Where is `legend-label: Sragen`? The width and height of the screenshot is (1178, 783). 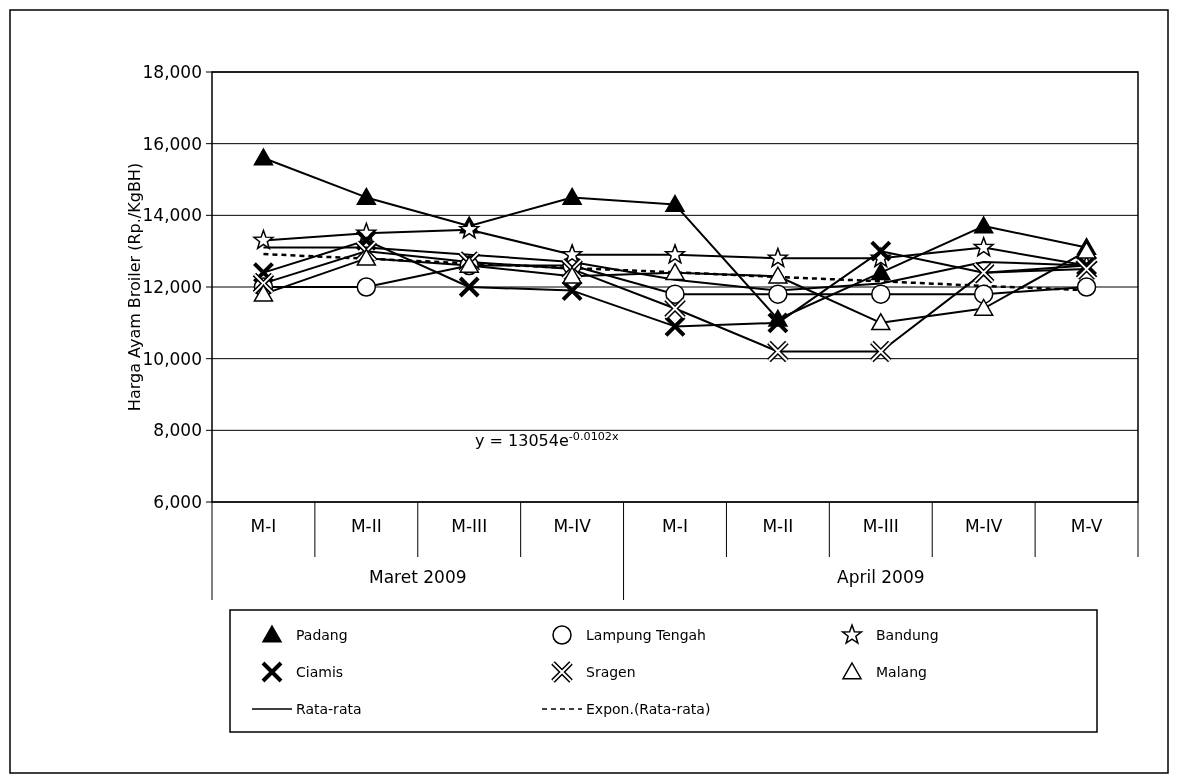 legend-label: Sragen is located at coordinates (611, 671).